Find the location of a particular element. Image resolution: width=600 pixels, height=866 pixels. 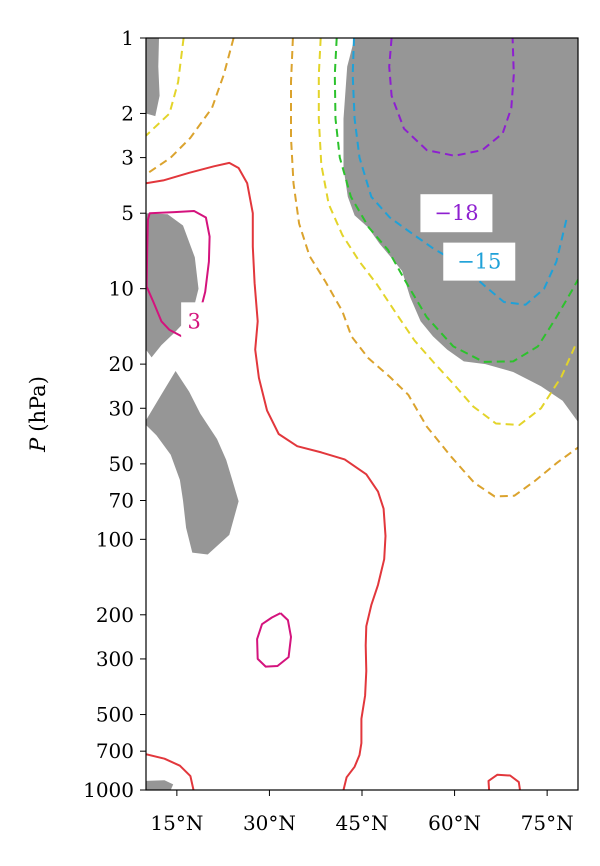

y-tick-label: 700 is located at coordinates (115, 751).